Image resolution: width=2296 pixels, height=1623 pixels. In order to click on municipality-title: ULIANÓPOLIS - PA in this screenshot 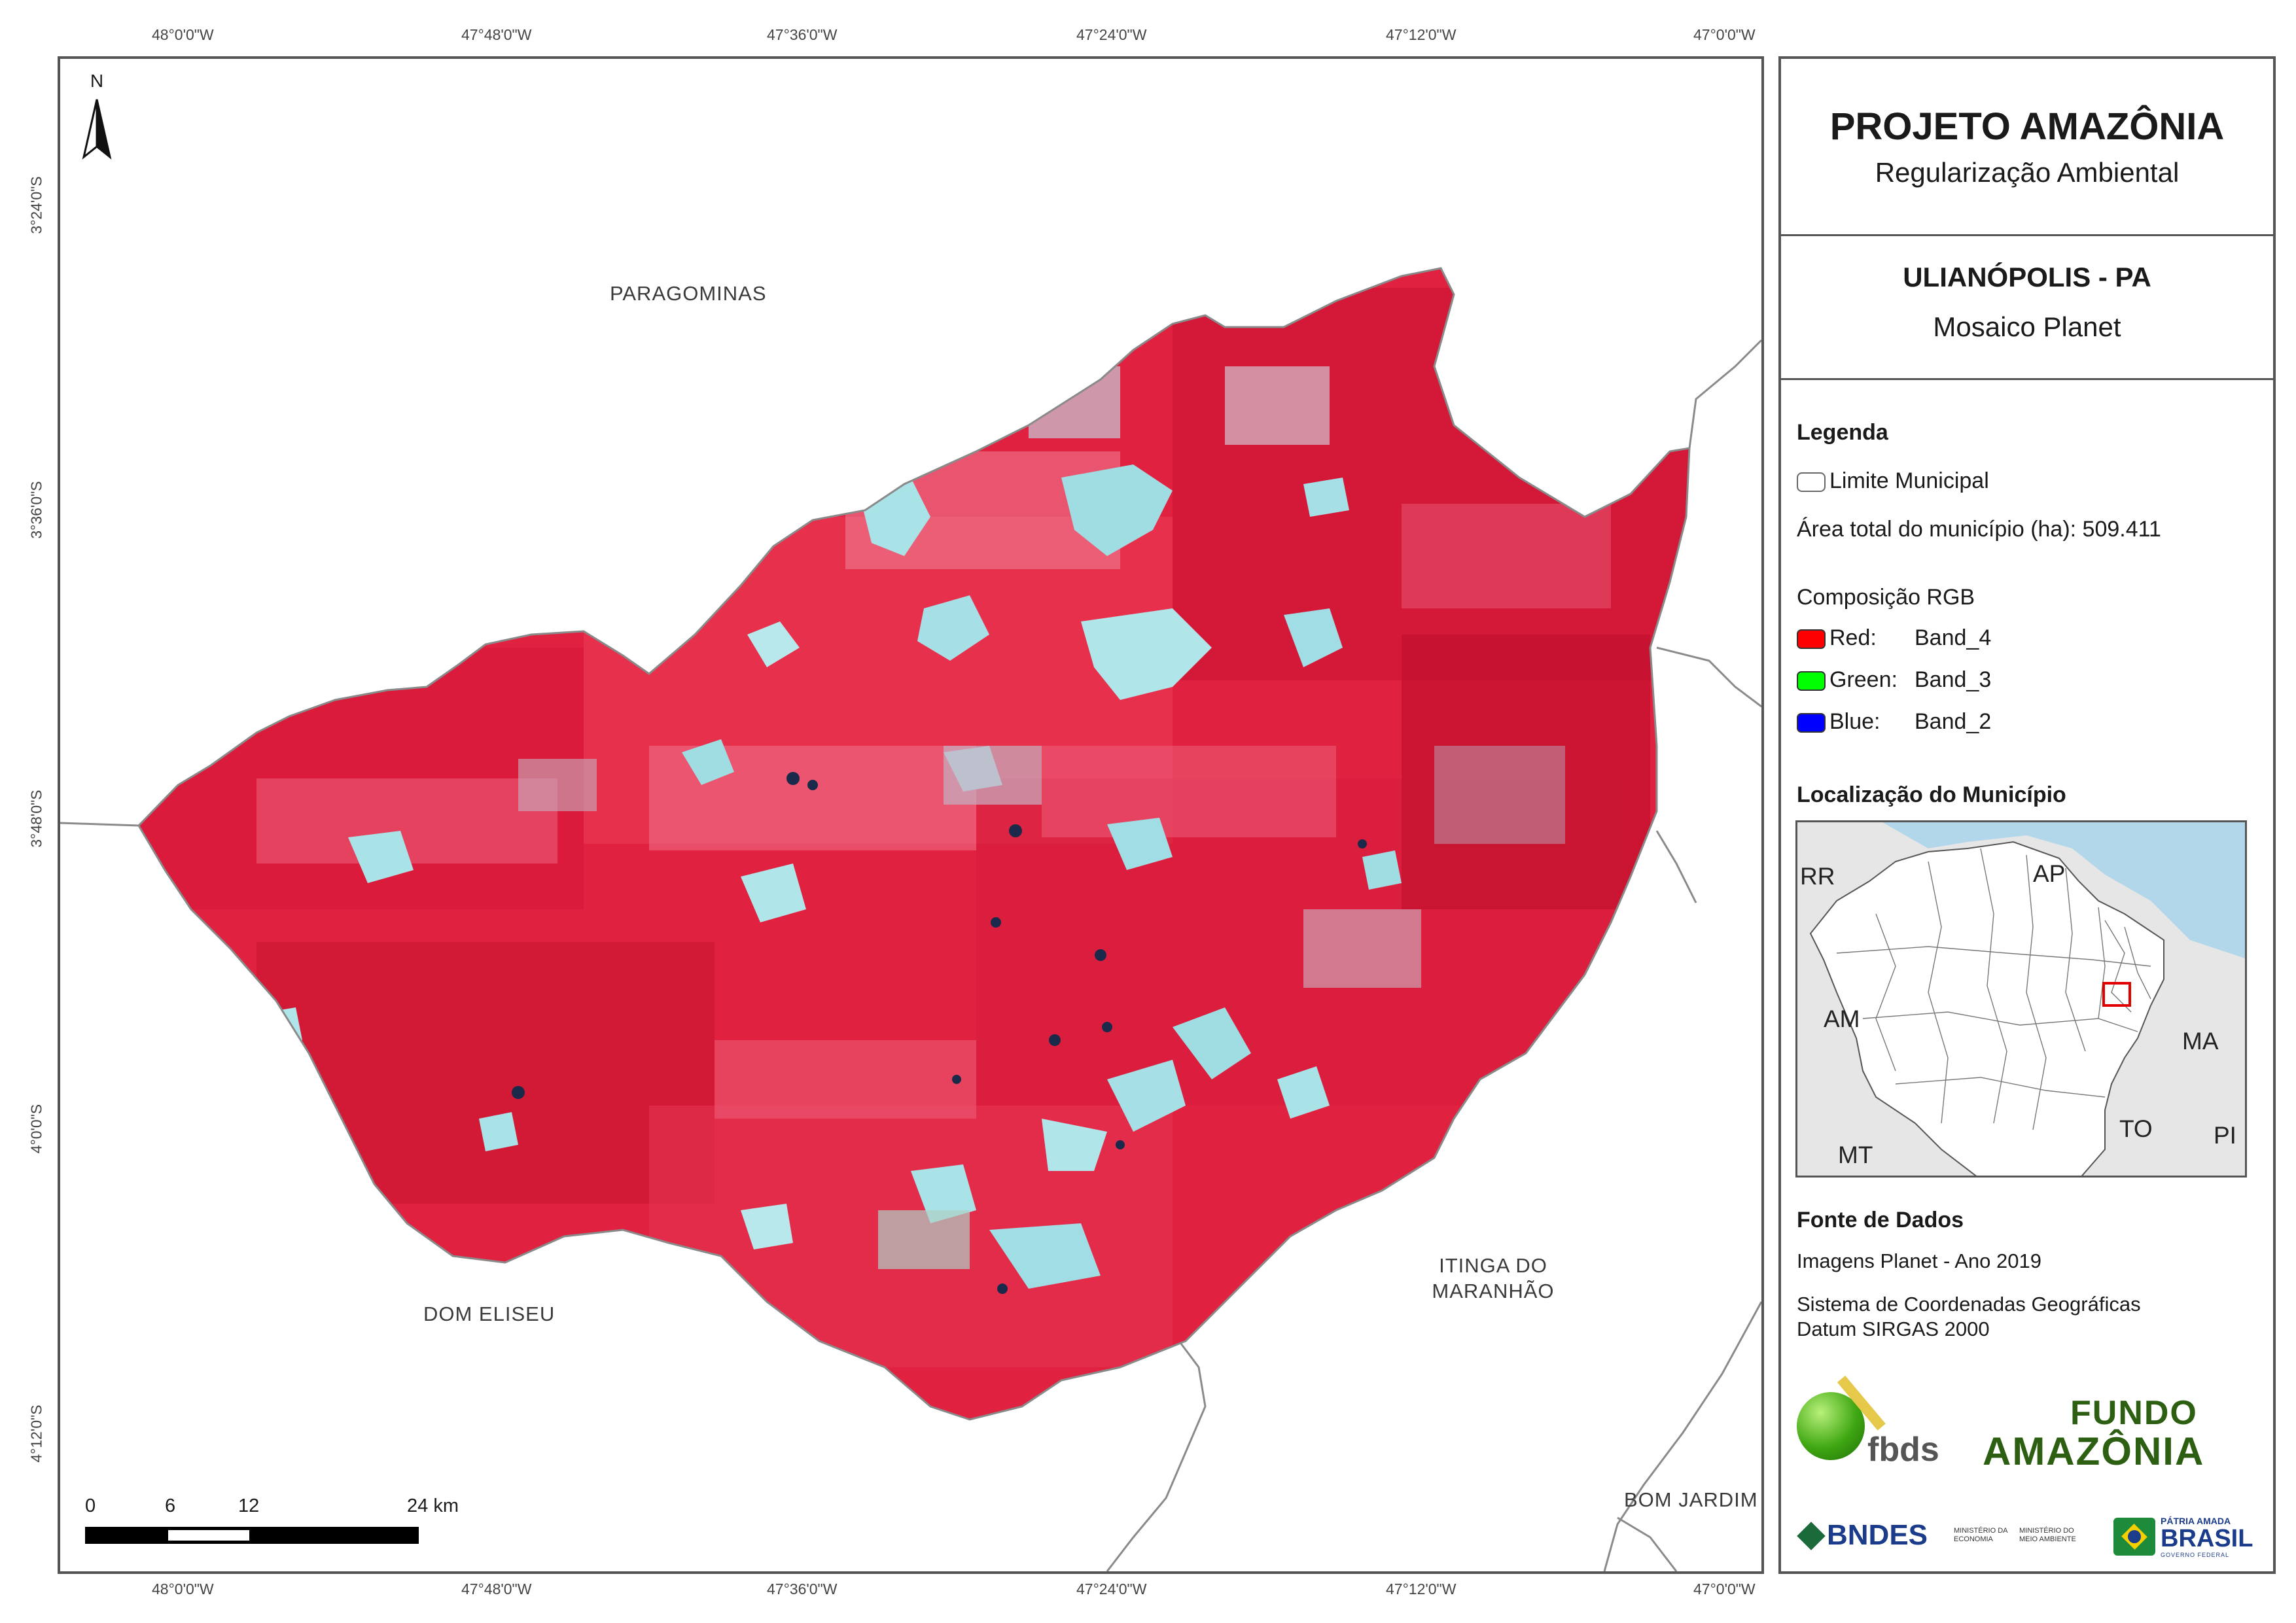, I will do `click(2027, 277)`.